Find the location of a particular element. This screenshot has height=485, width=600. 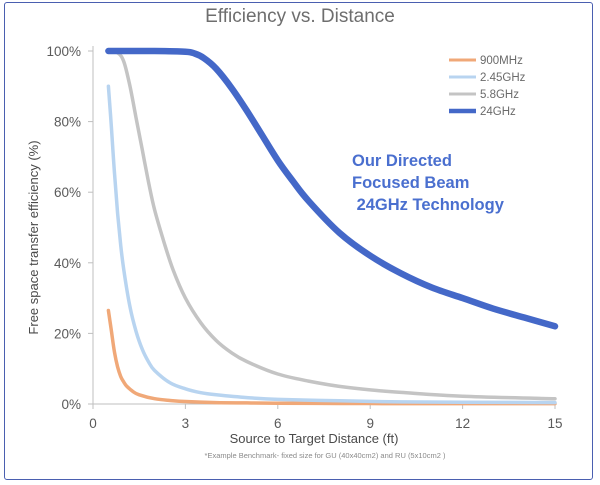

legend-label: 5.8GHz is located at coordinates (499, 95).